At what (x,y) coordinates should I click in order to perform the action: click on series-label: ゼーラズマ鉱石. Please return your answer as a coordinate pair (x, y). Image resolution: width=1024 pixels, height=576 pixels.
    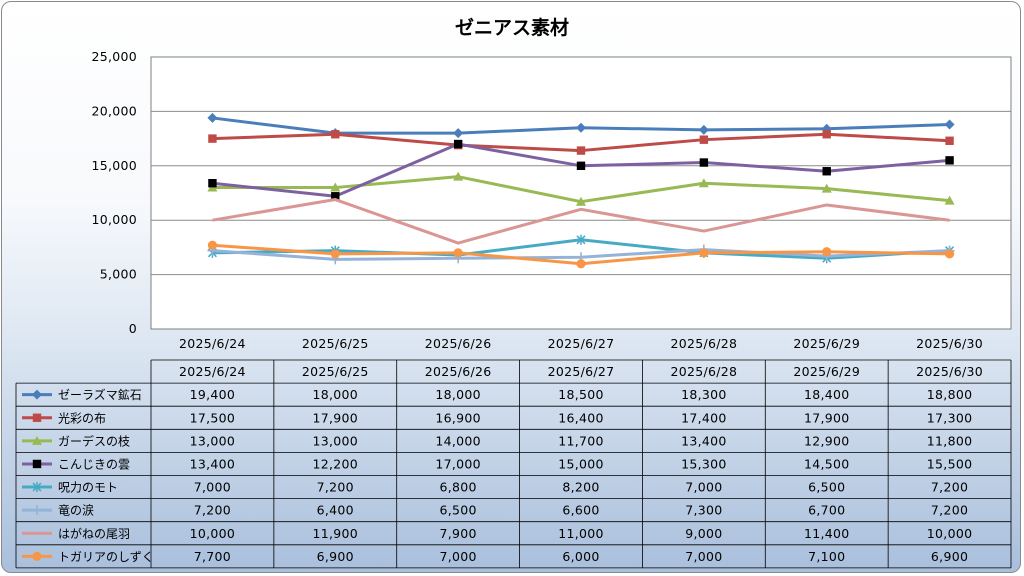
    Looking at the image, I should click on (100, 394).